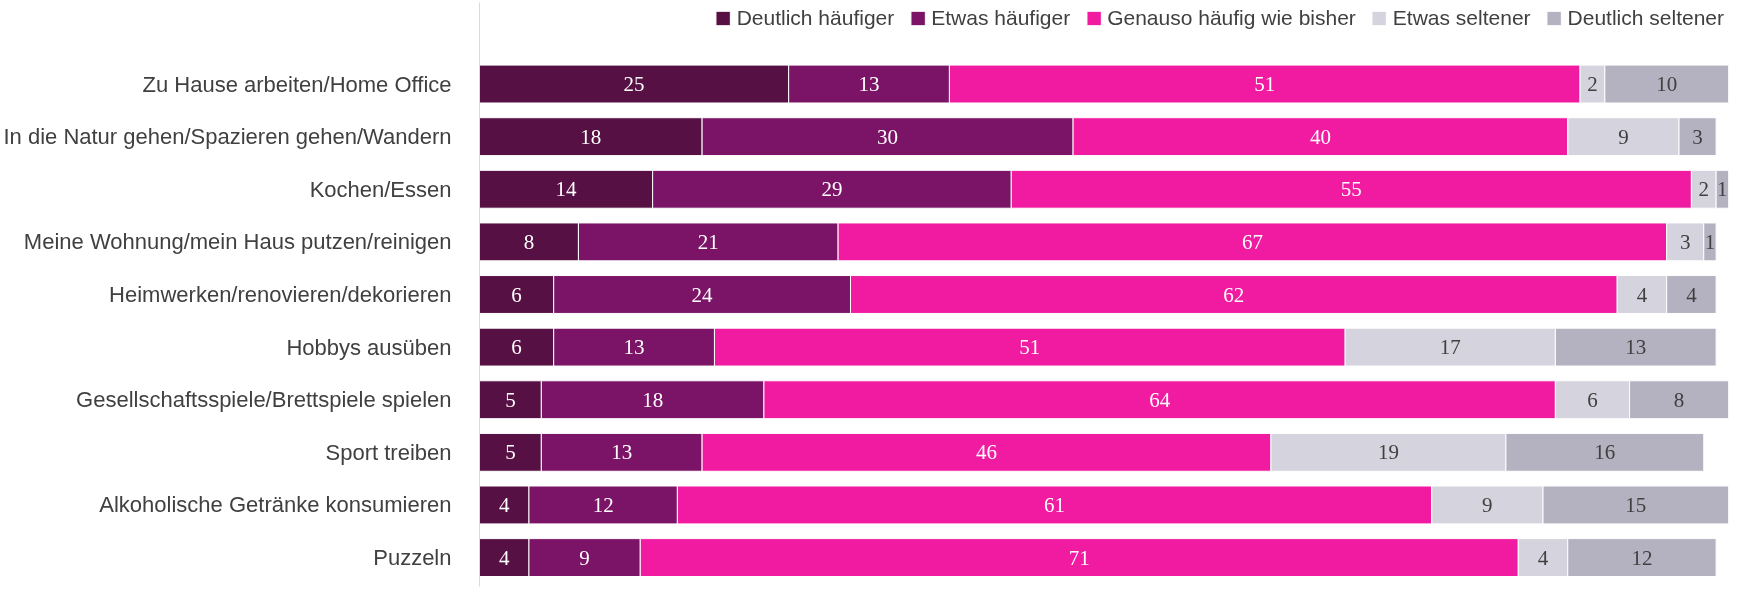 The height and width of the screenshot is (592, 1746). What do you see at coordinates (227, 137) in the screenshot?
I see `y-tick-label: In die Natur gehen/Spazieren gehen/Wandern` at bounding box center [227, 137].